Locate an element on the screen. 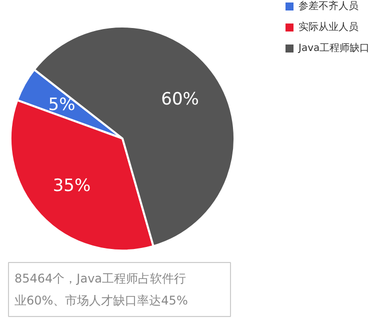 The height and width of the screenshot is (320, 379). legend-label: 实际从业人员 is located at coordinates (328, 27).